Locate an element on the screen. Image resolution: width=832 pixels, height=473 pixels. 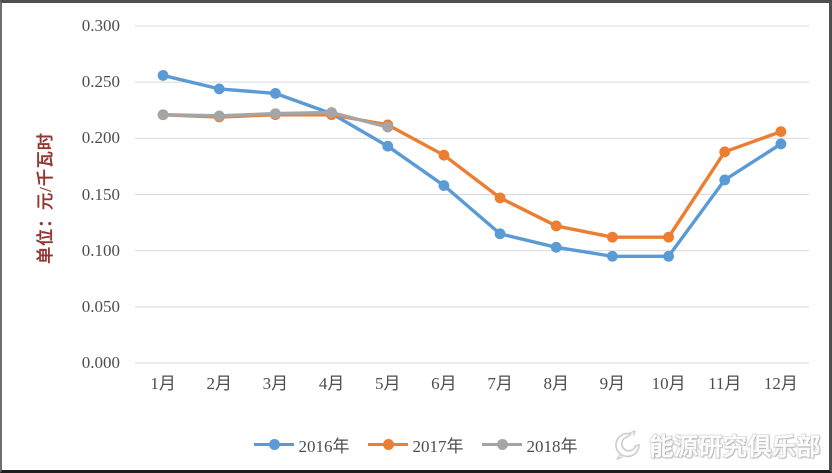
y-tick-label: 0.100 is located at coordinates (100, 250).